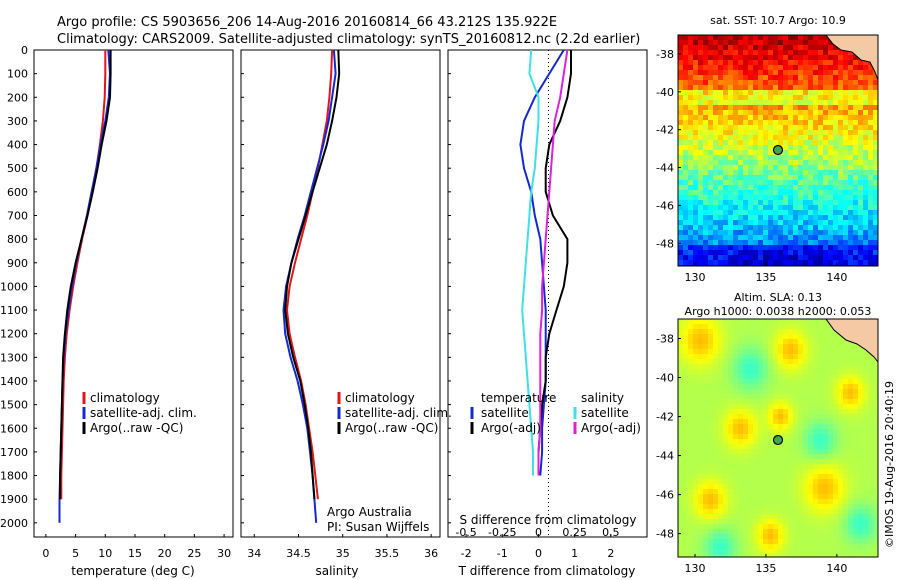  Describe the element at coordinates (465, 532) in the screenshot. I see `top-x-tick-label: -0.5` at that location.